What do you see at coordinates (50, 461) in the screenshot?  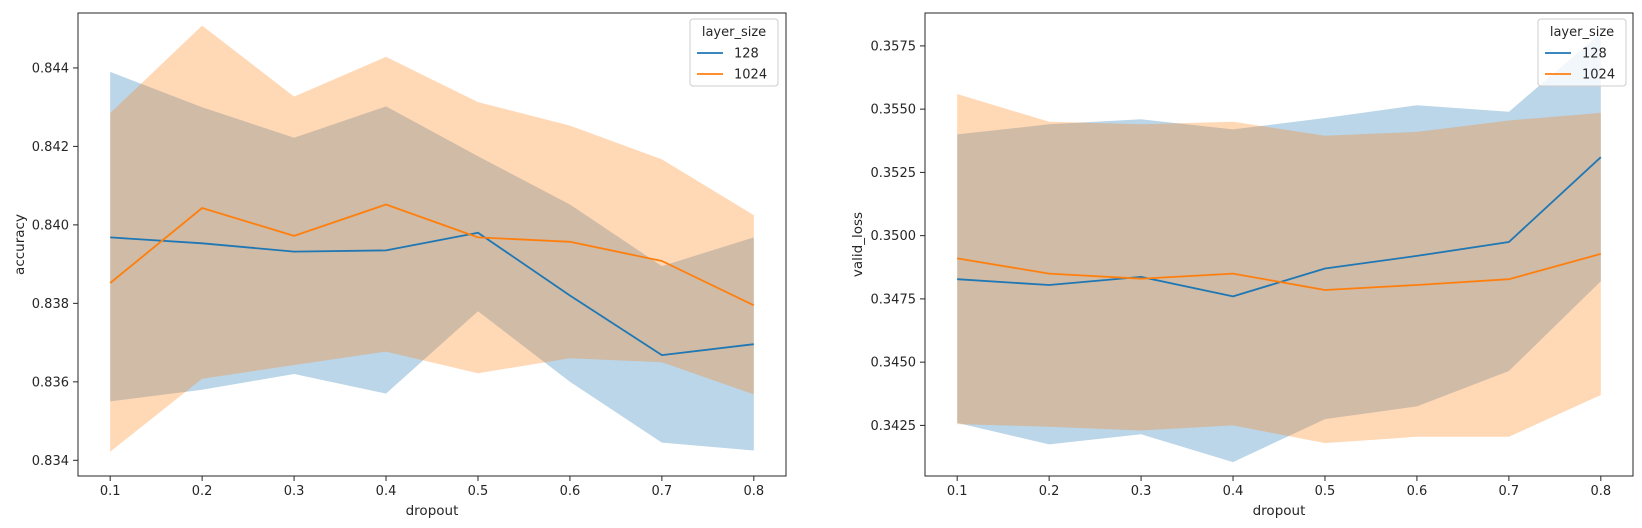 I see `y-tick-label: 0.834` at bounding box center [50, 461].